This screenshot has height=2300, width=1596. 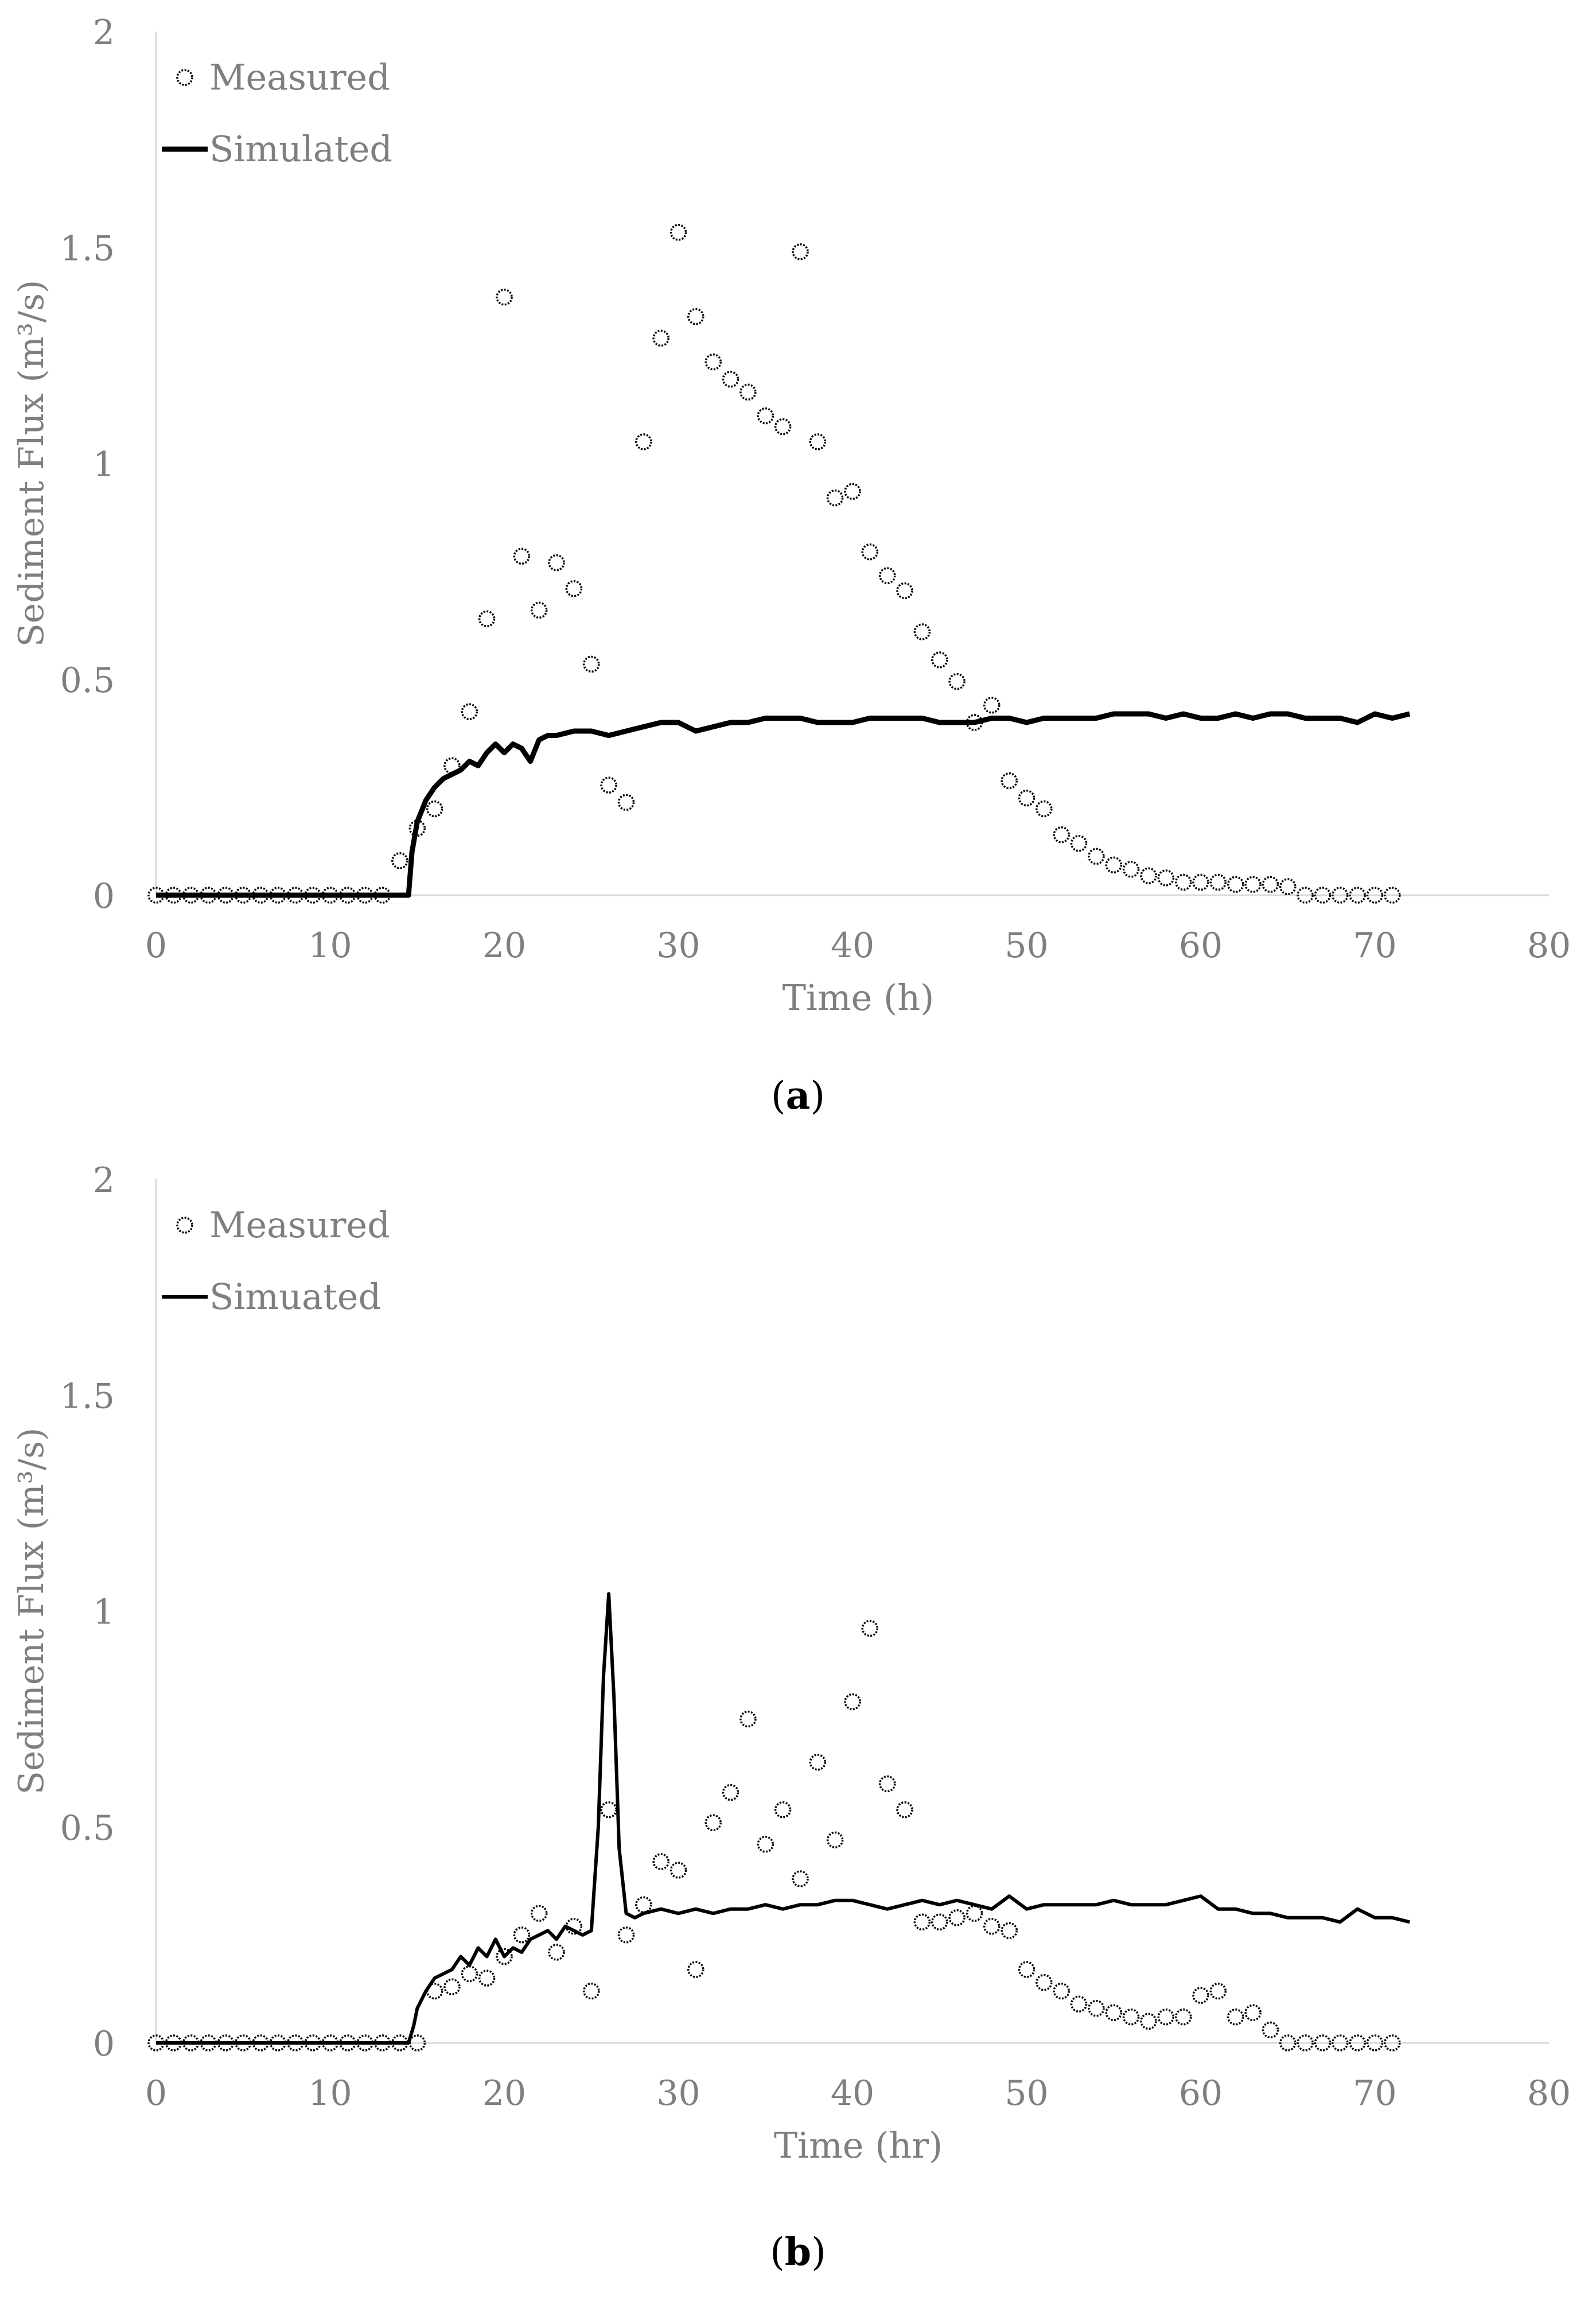 I want to click on x-tick-label: 0, so click(x=156, y=2093).